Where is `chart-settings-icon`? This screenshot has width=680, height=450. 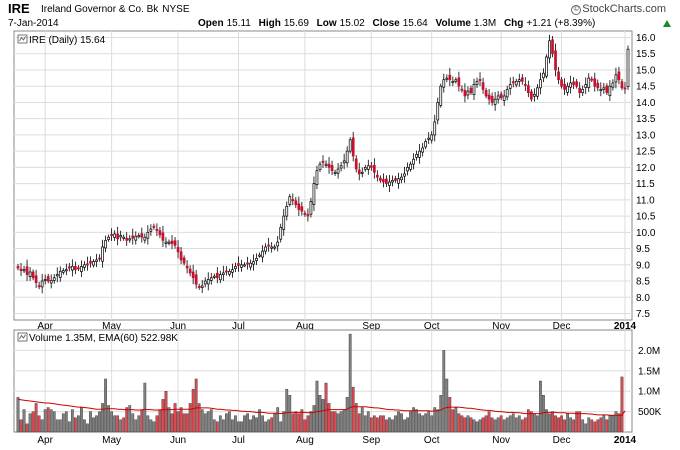 chart-settings-icon is located at coordinates (22, 39).